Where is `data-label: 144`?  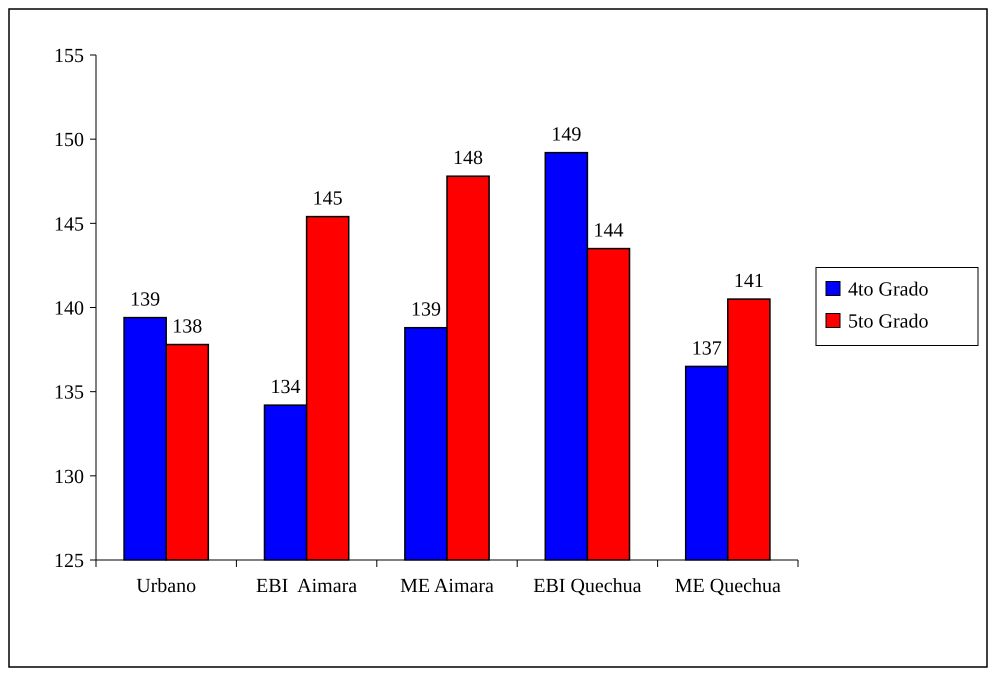
data-label: 144 is located at coordinates (608, 231).